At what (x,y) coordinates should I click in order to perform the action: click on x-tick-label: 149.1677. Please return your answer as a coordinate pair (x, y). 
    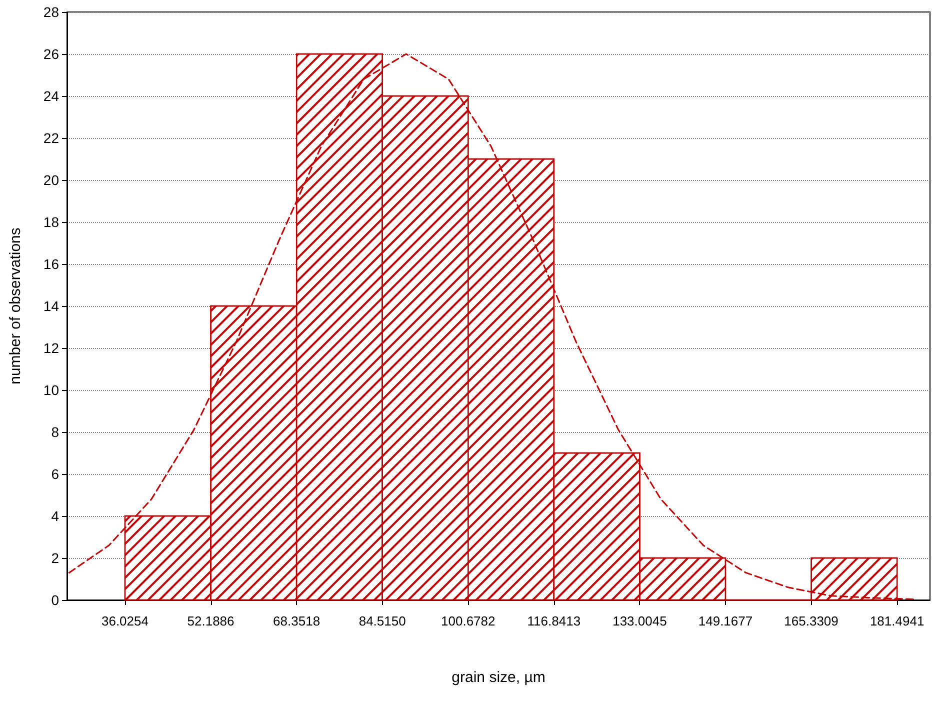
    Looking at the image, I should click on (725, 621).